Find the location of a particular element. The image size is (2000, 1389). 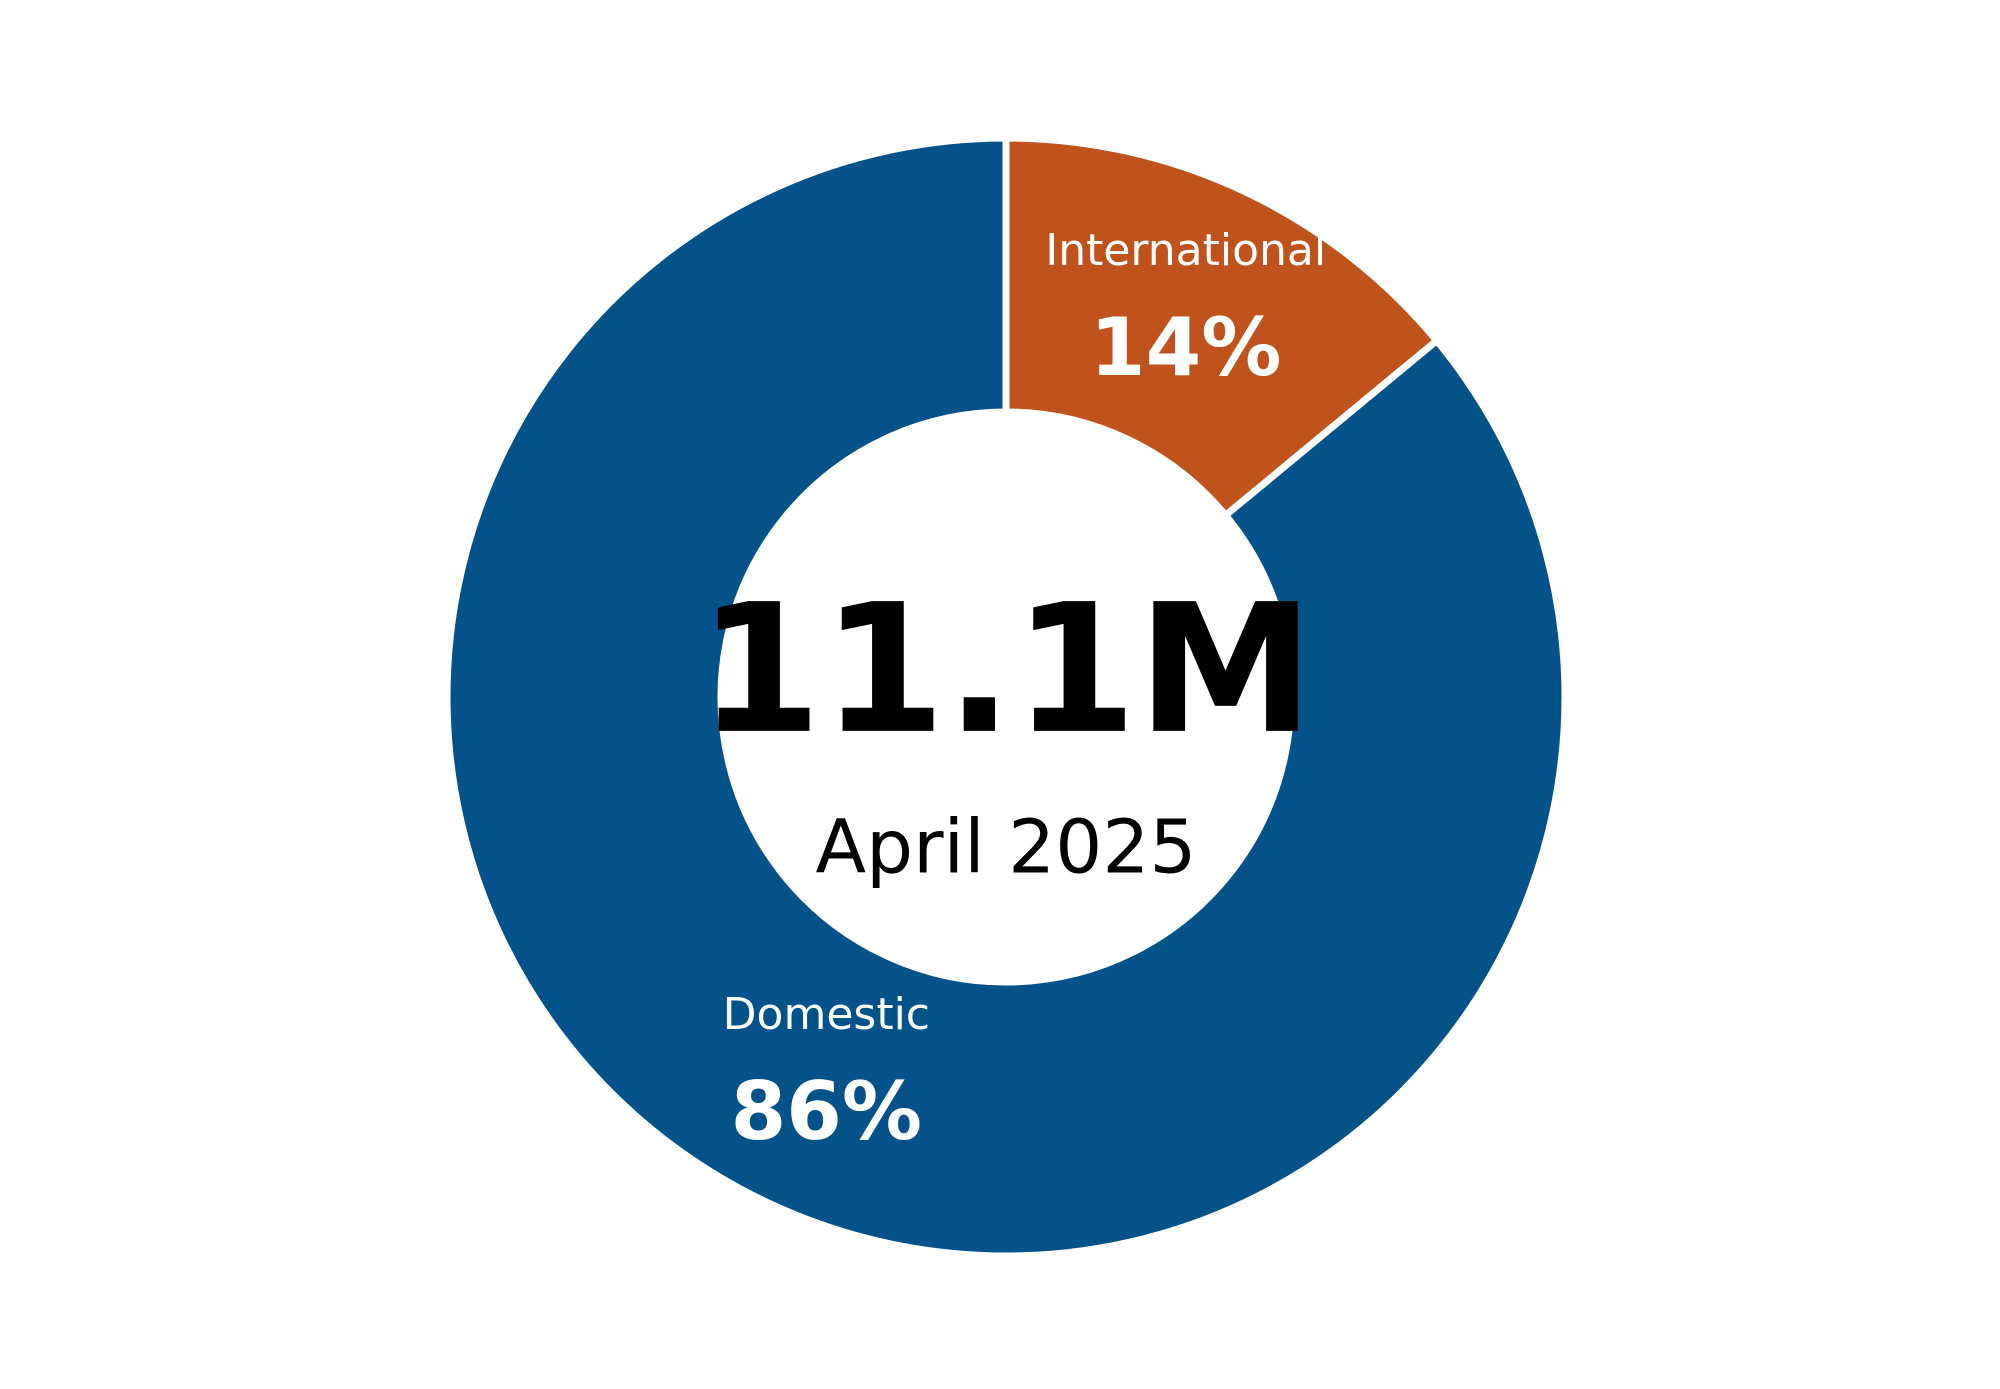

center-date: April 2025 is located at coordinates (1006, 848).